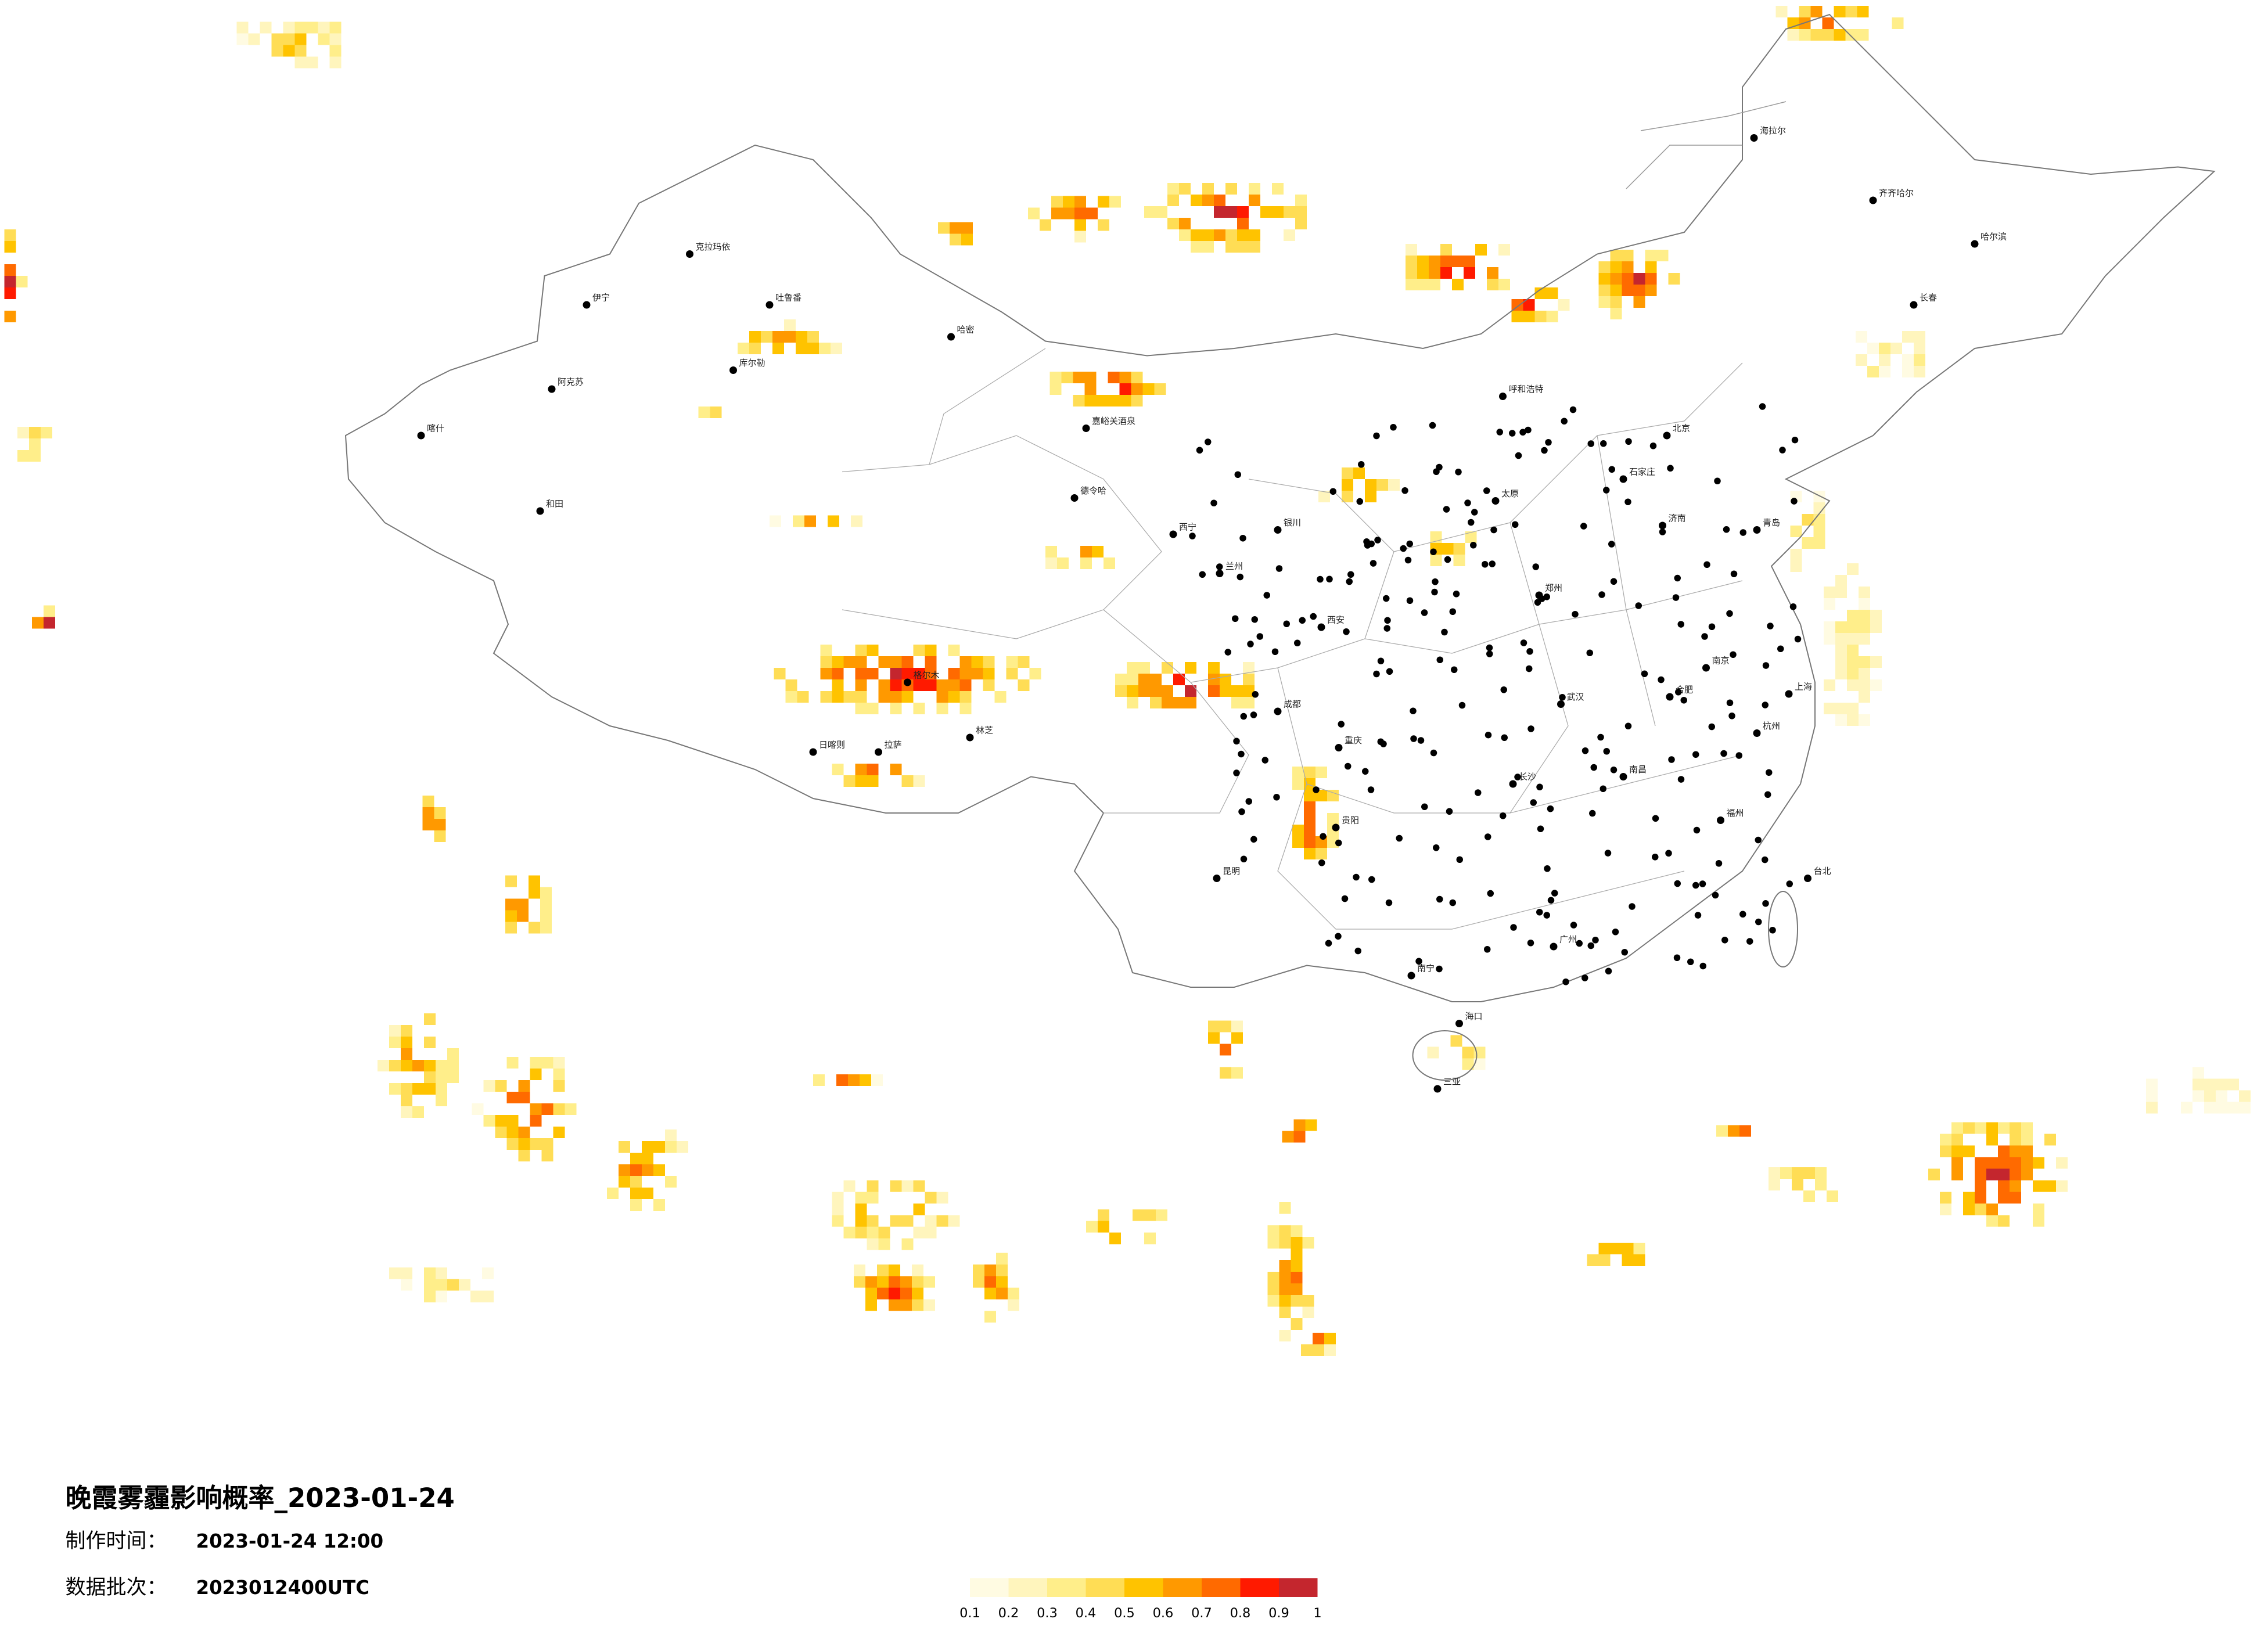 This screenshot has width=2268, height=1626. Describe the element at coordinates (1140, 1599) in the screenshot. I see `legend: 0.1 0.2 0.3 0.4 0.5 0.6 0.7 0.8 0.9 1` at that location.